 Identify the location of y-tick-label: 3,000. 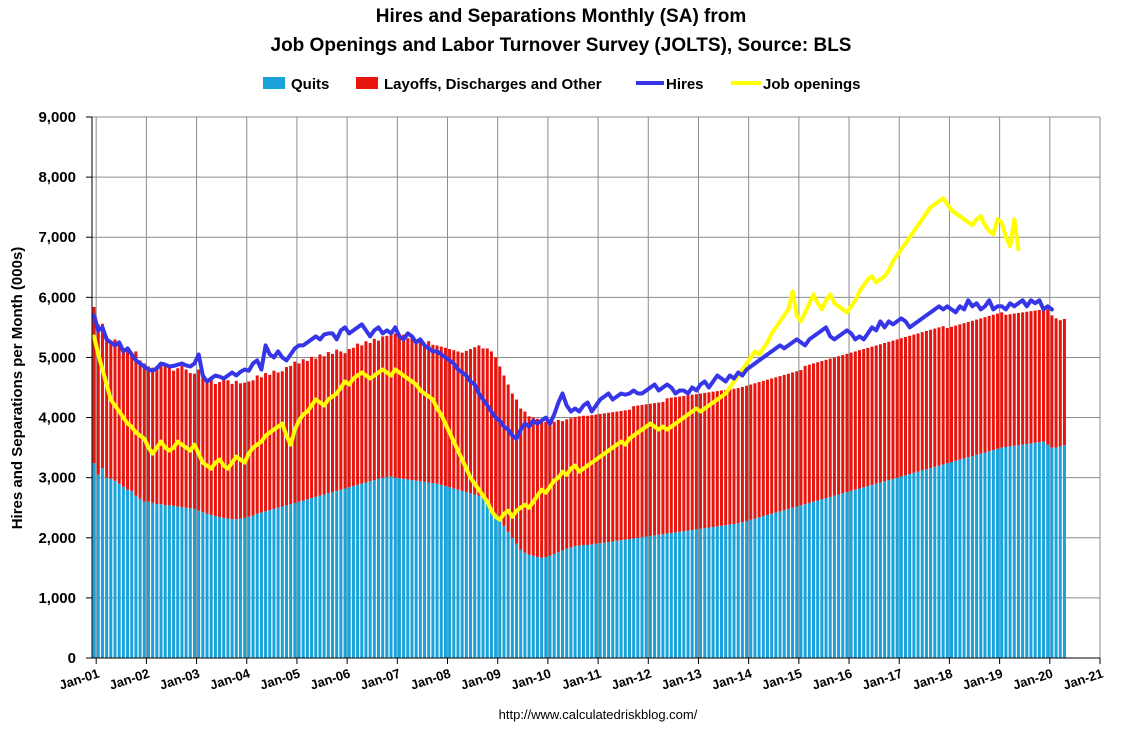
(57, 478).